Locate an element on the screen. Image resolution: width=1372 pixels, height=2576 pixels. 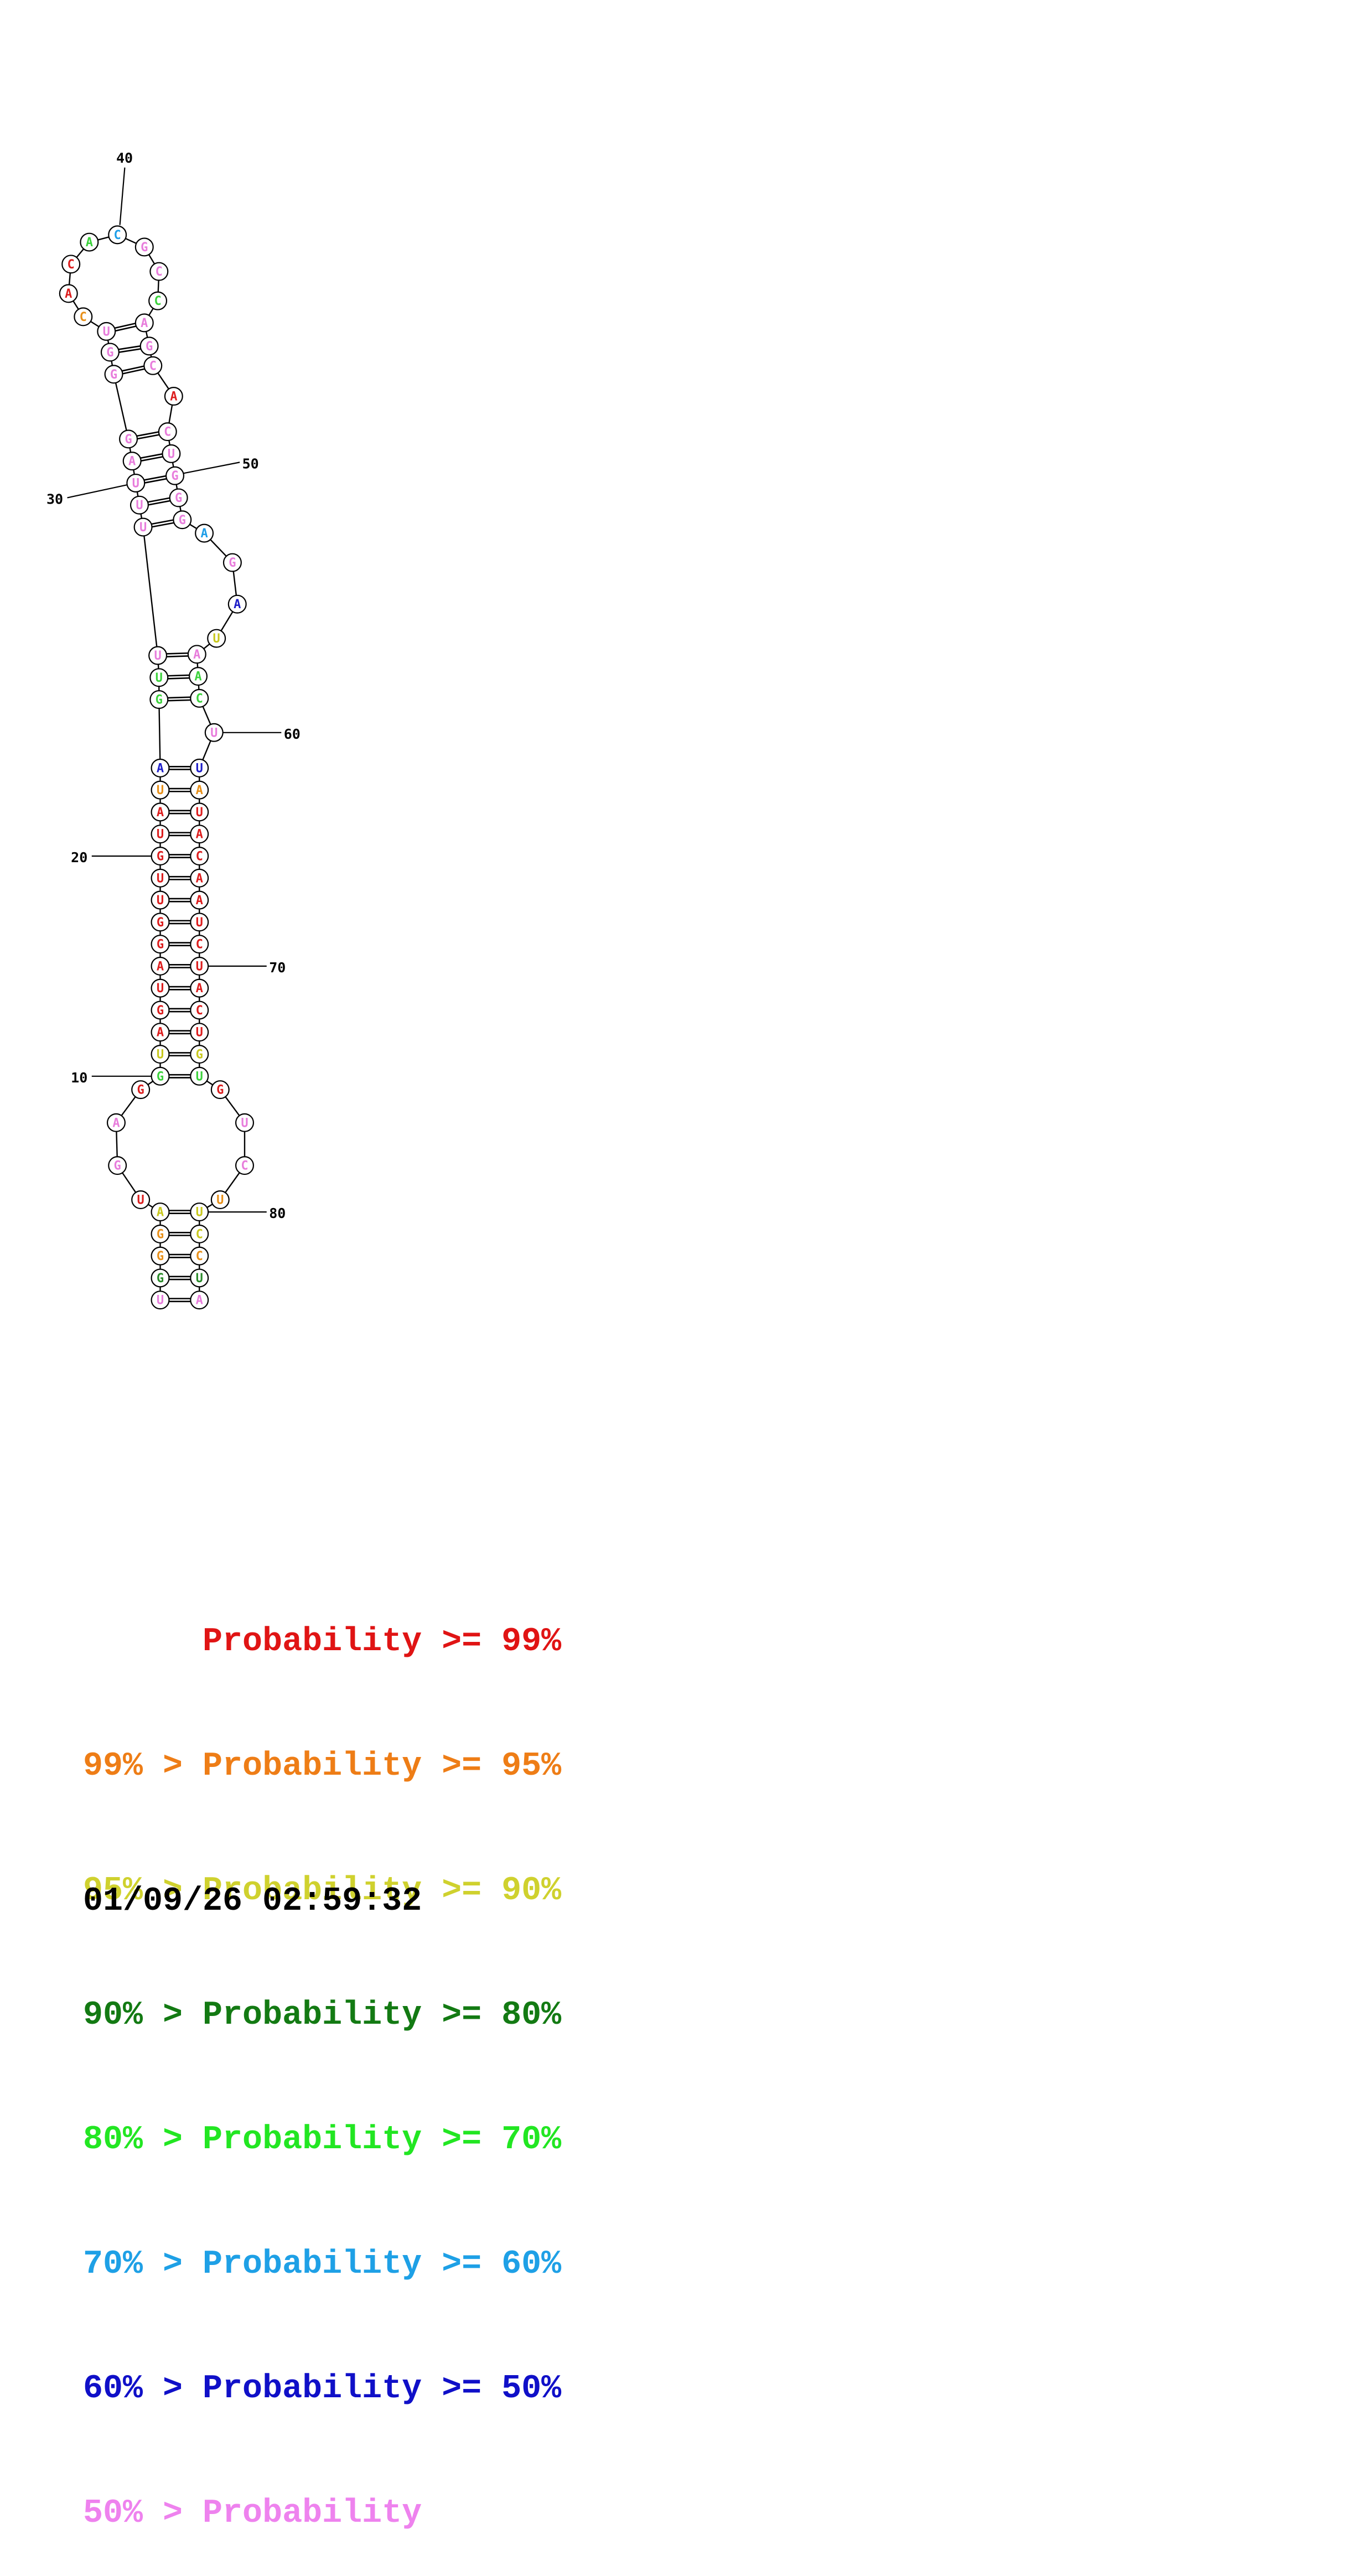
position-tick is located at coordinates (99, 491).